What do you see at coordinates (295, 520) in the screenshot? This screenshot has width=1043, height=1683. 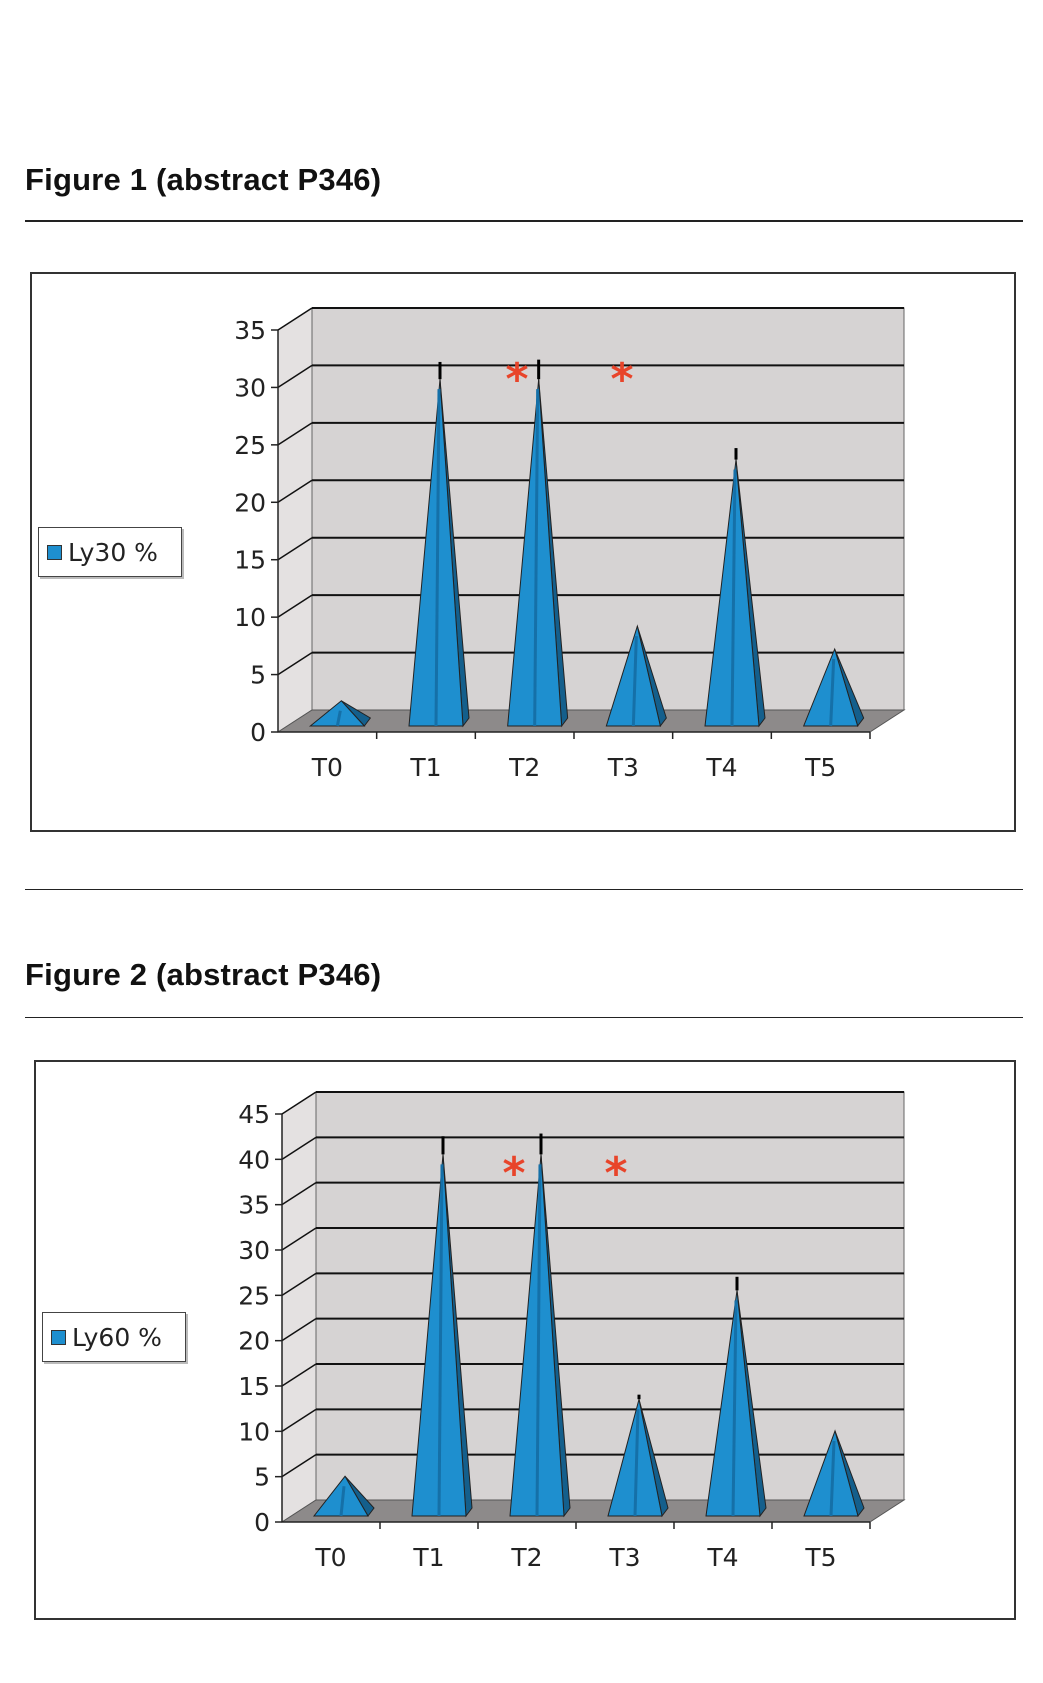 I see `chart-side-wall` at bounding box center [295, 520].